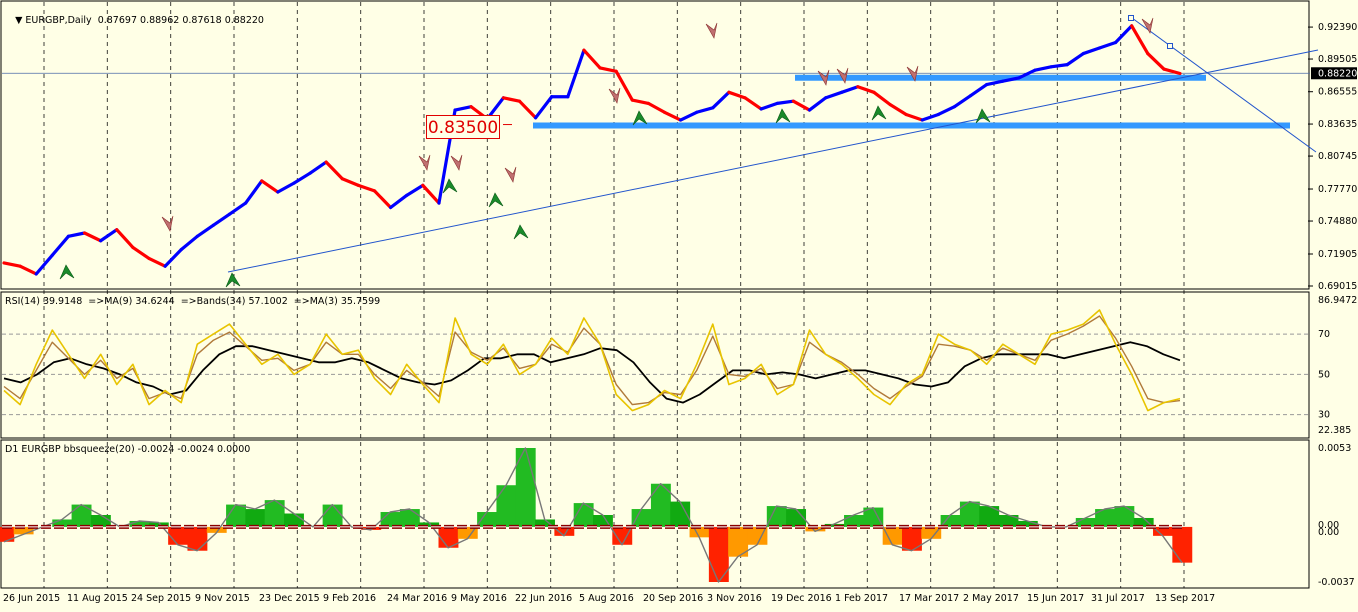  I want to click on low-value: 0.87618, so click(202, 20).